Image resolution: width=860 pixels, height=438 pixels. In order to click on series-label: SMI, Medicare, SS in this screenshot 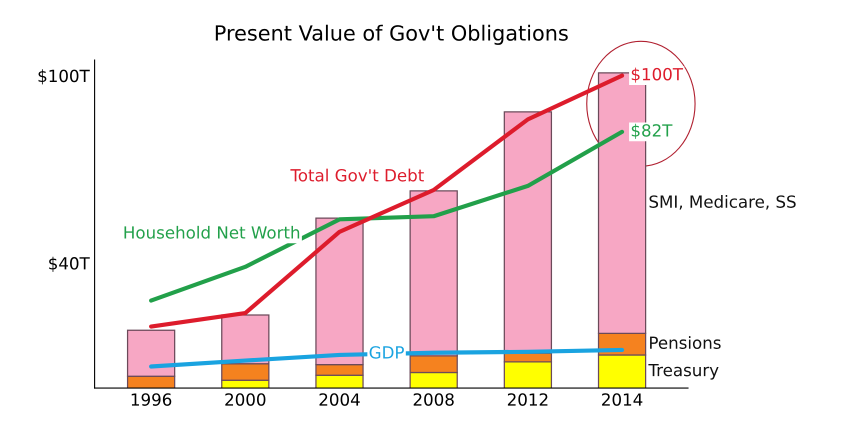, I will do `click(723, 202)`.